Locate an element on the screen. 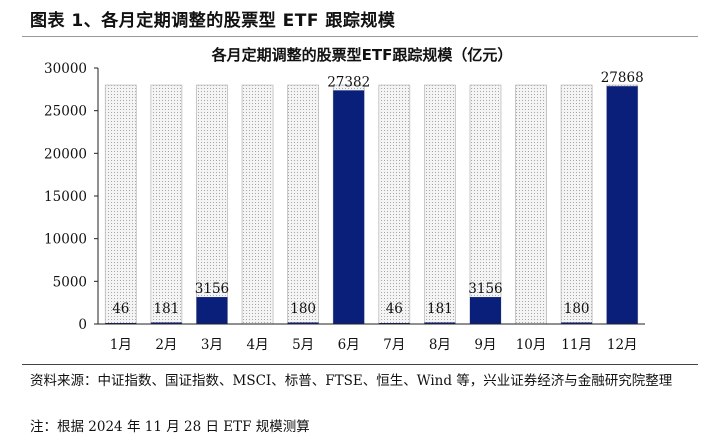  x-axis: 1月 2月 3月 4月 5月 6月 7月 8月 9月 10月 11月 12月 is located at coordinates (371, 338).